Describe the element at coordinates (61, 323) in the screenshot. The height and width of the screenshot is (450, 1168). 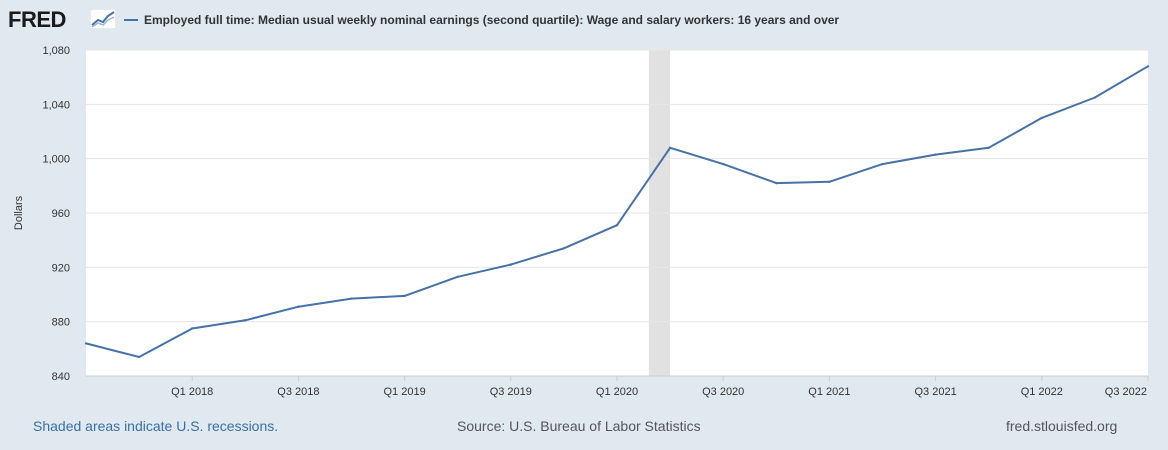
I see `y-tick-label: 880` at that location.